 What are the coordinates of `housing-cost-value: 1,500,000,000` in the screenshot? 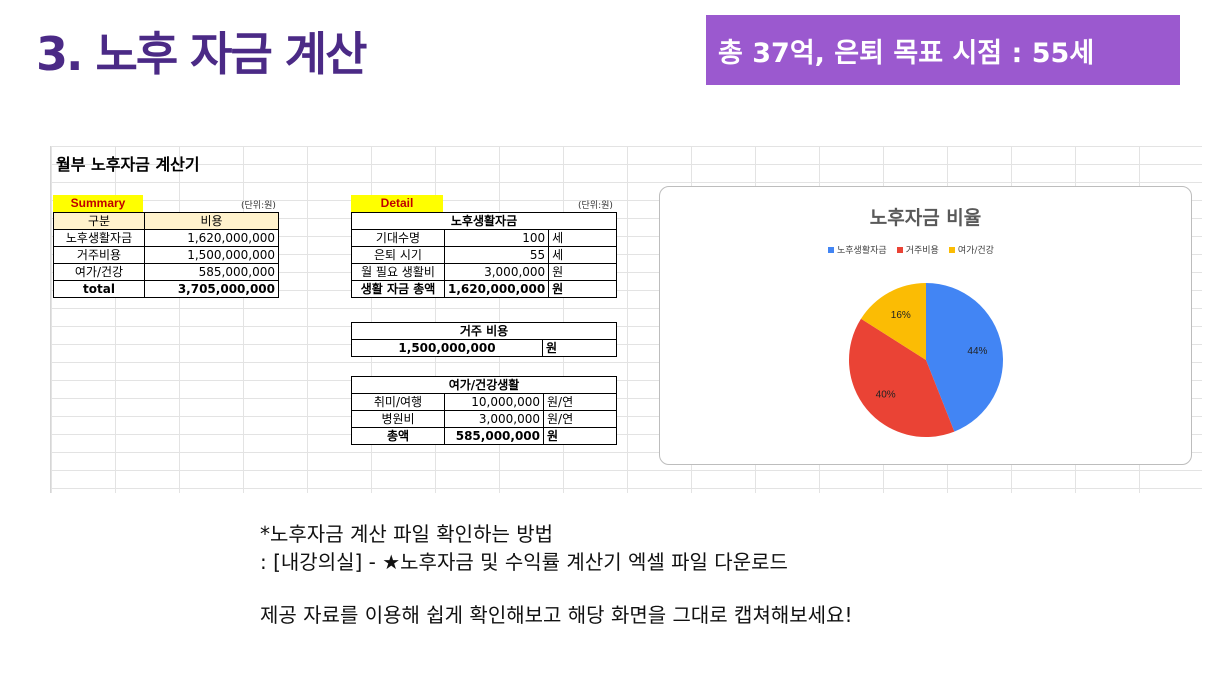 It's located at (447, 348).